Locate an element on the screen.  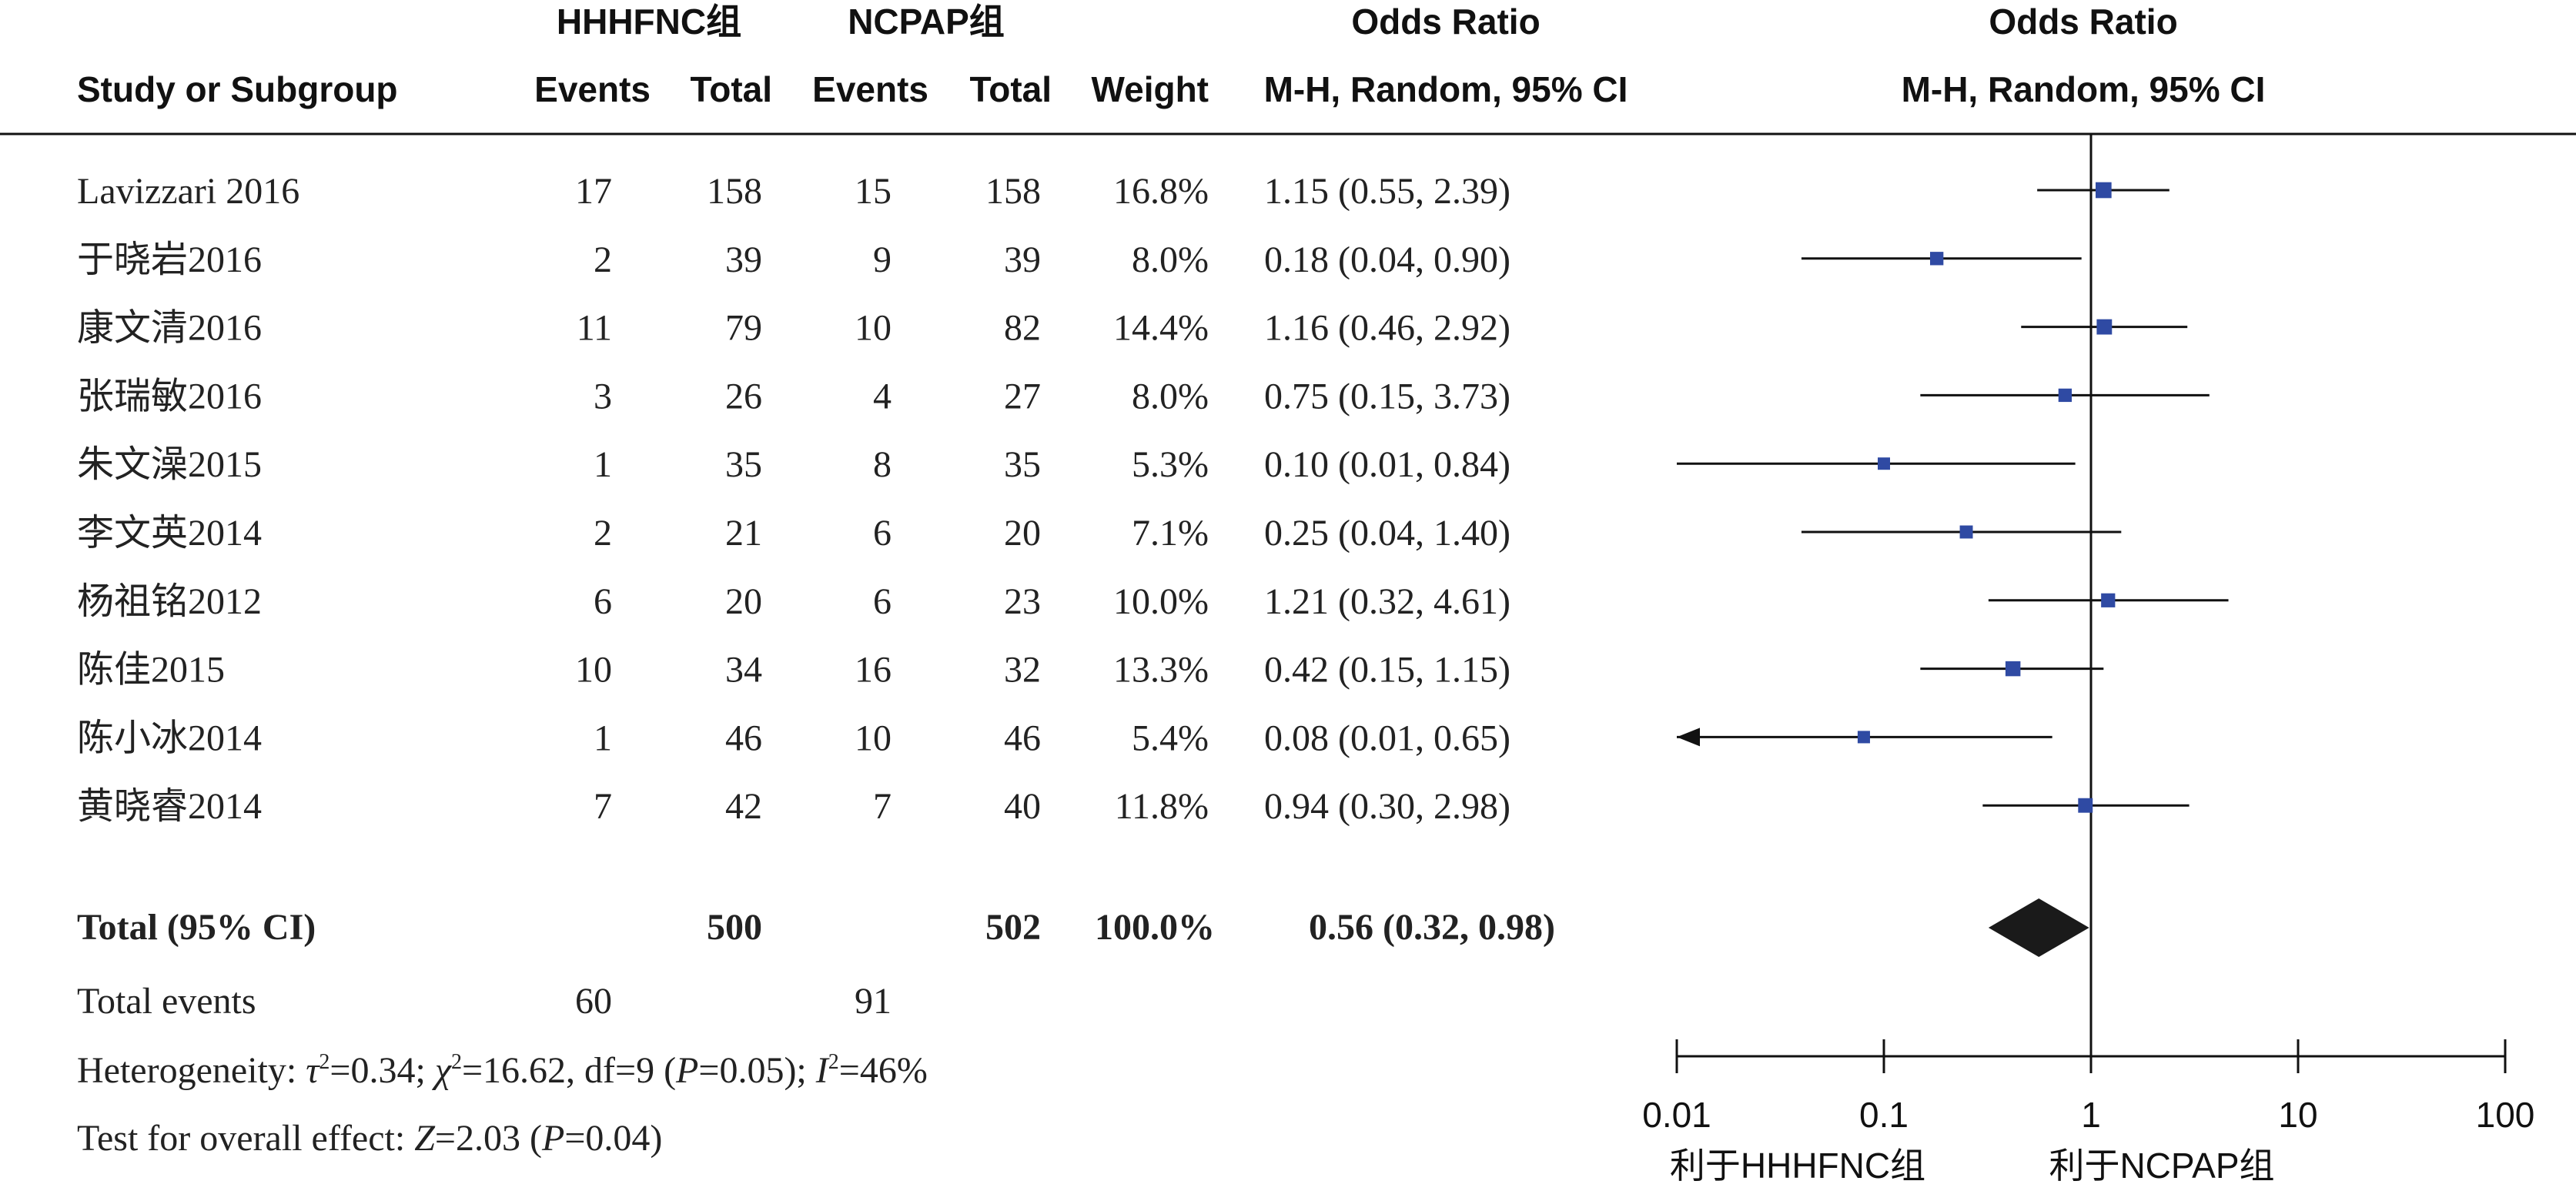
x-tick-label: 0.01 is located at coordinates (1677, 1115).